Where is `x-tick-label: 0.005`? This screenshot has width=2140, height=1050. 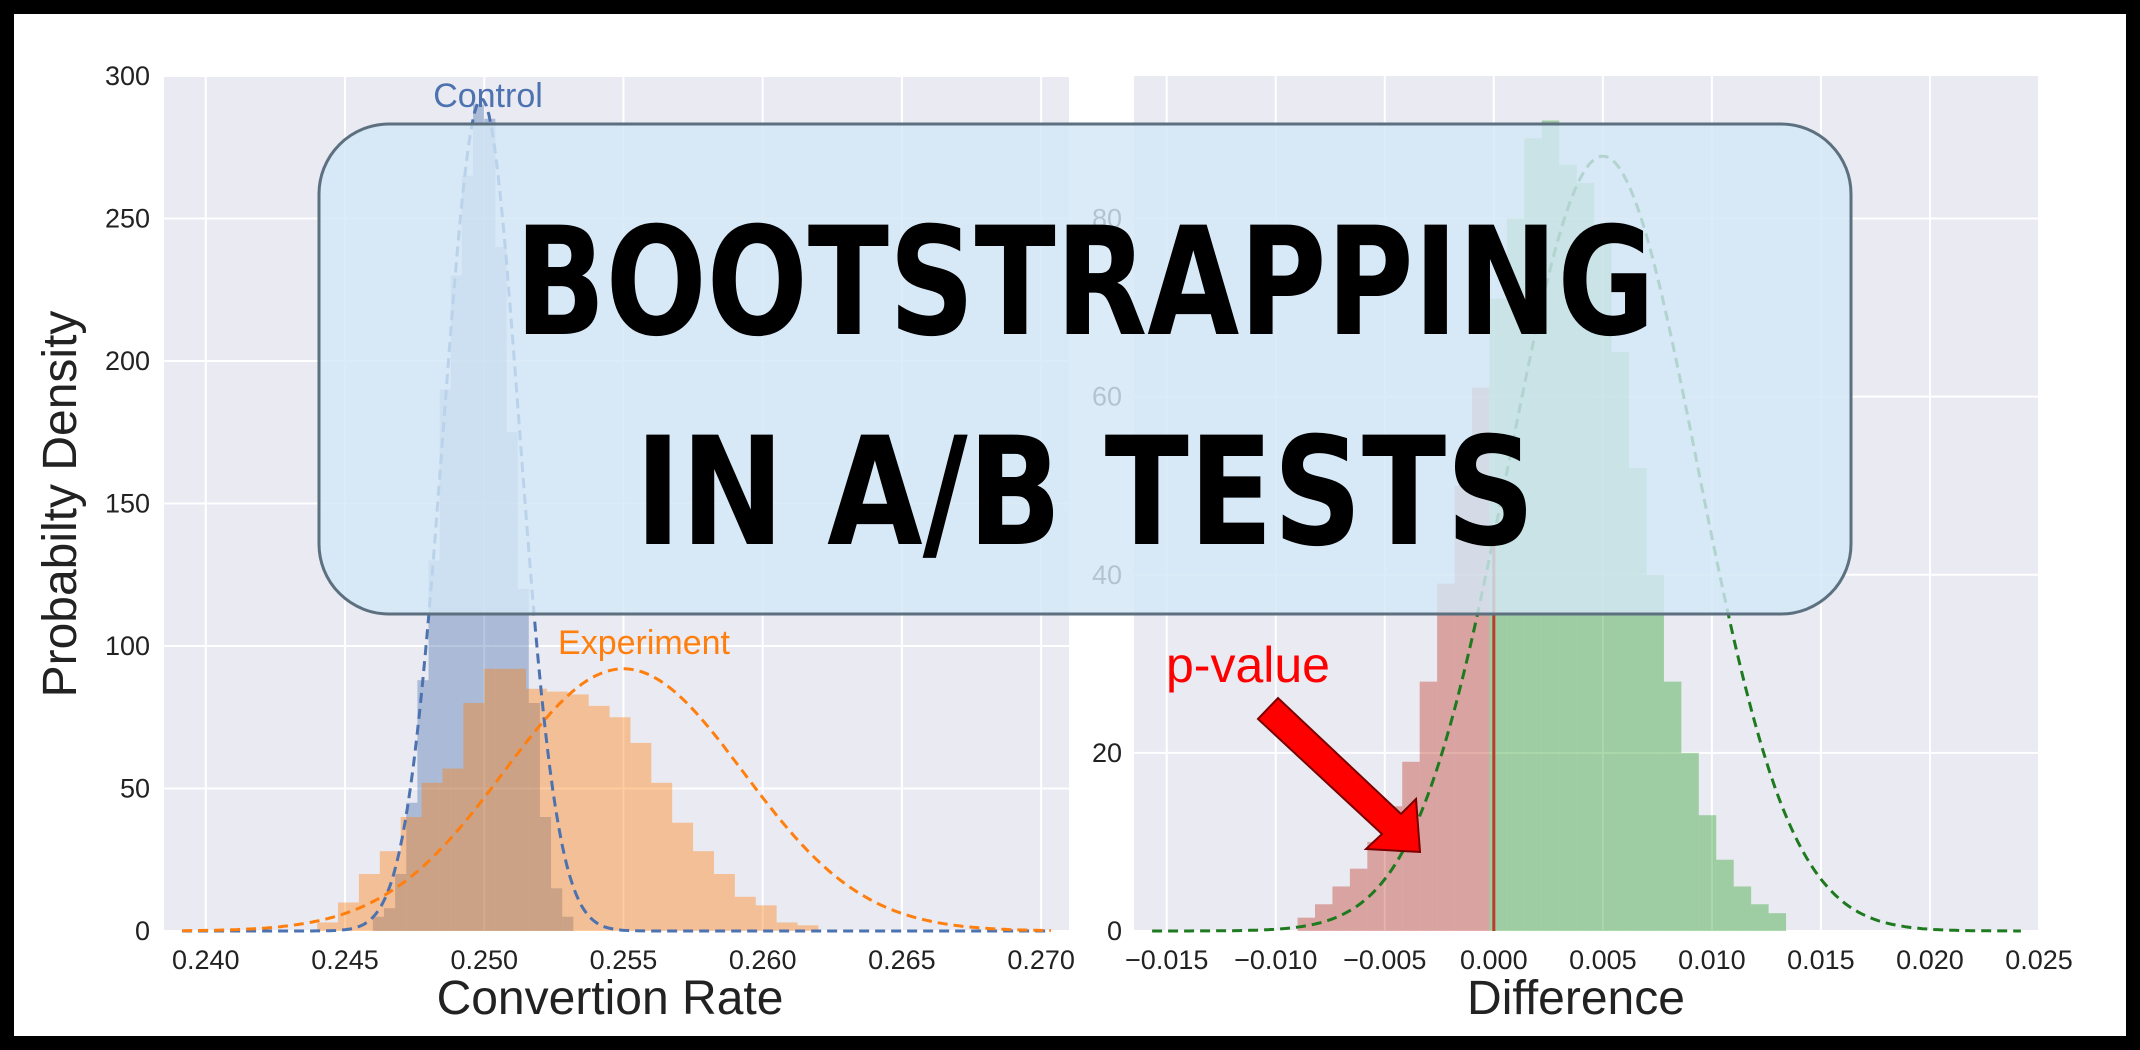 x-tick-label: 0.005 is located at coordinates (1603, 960).